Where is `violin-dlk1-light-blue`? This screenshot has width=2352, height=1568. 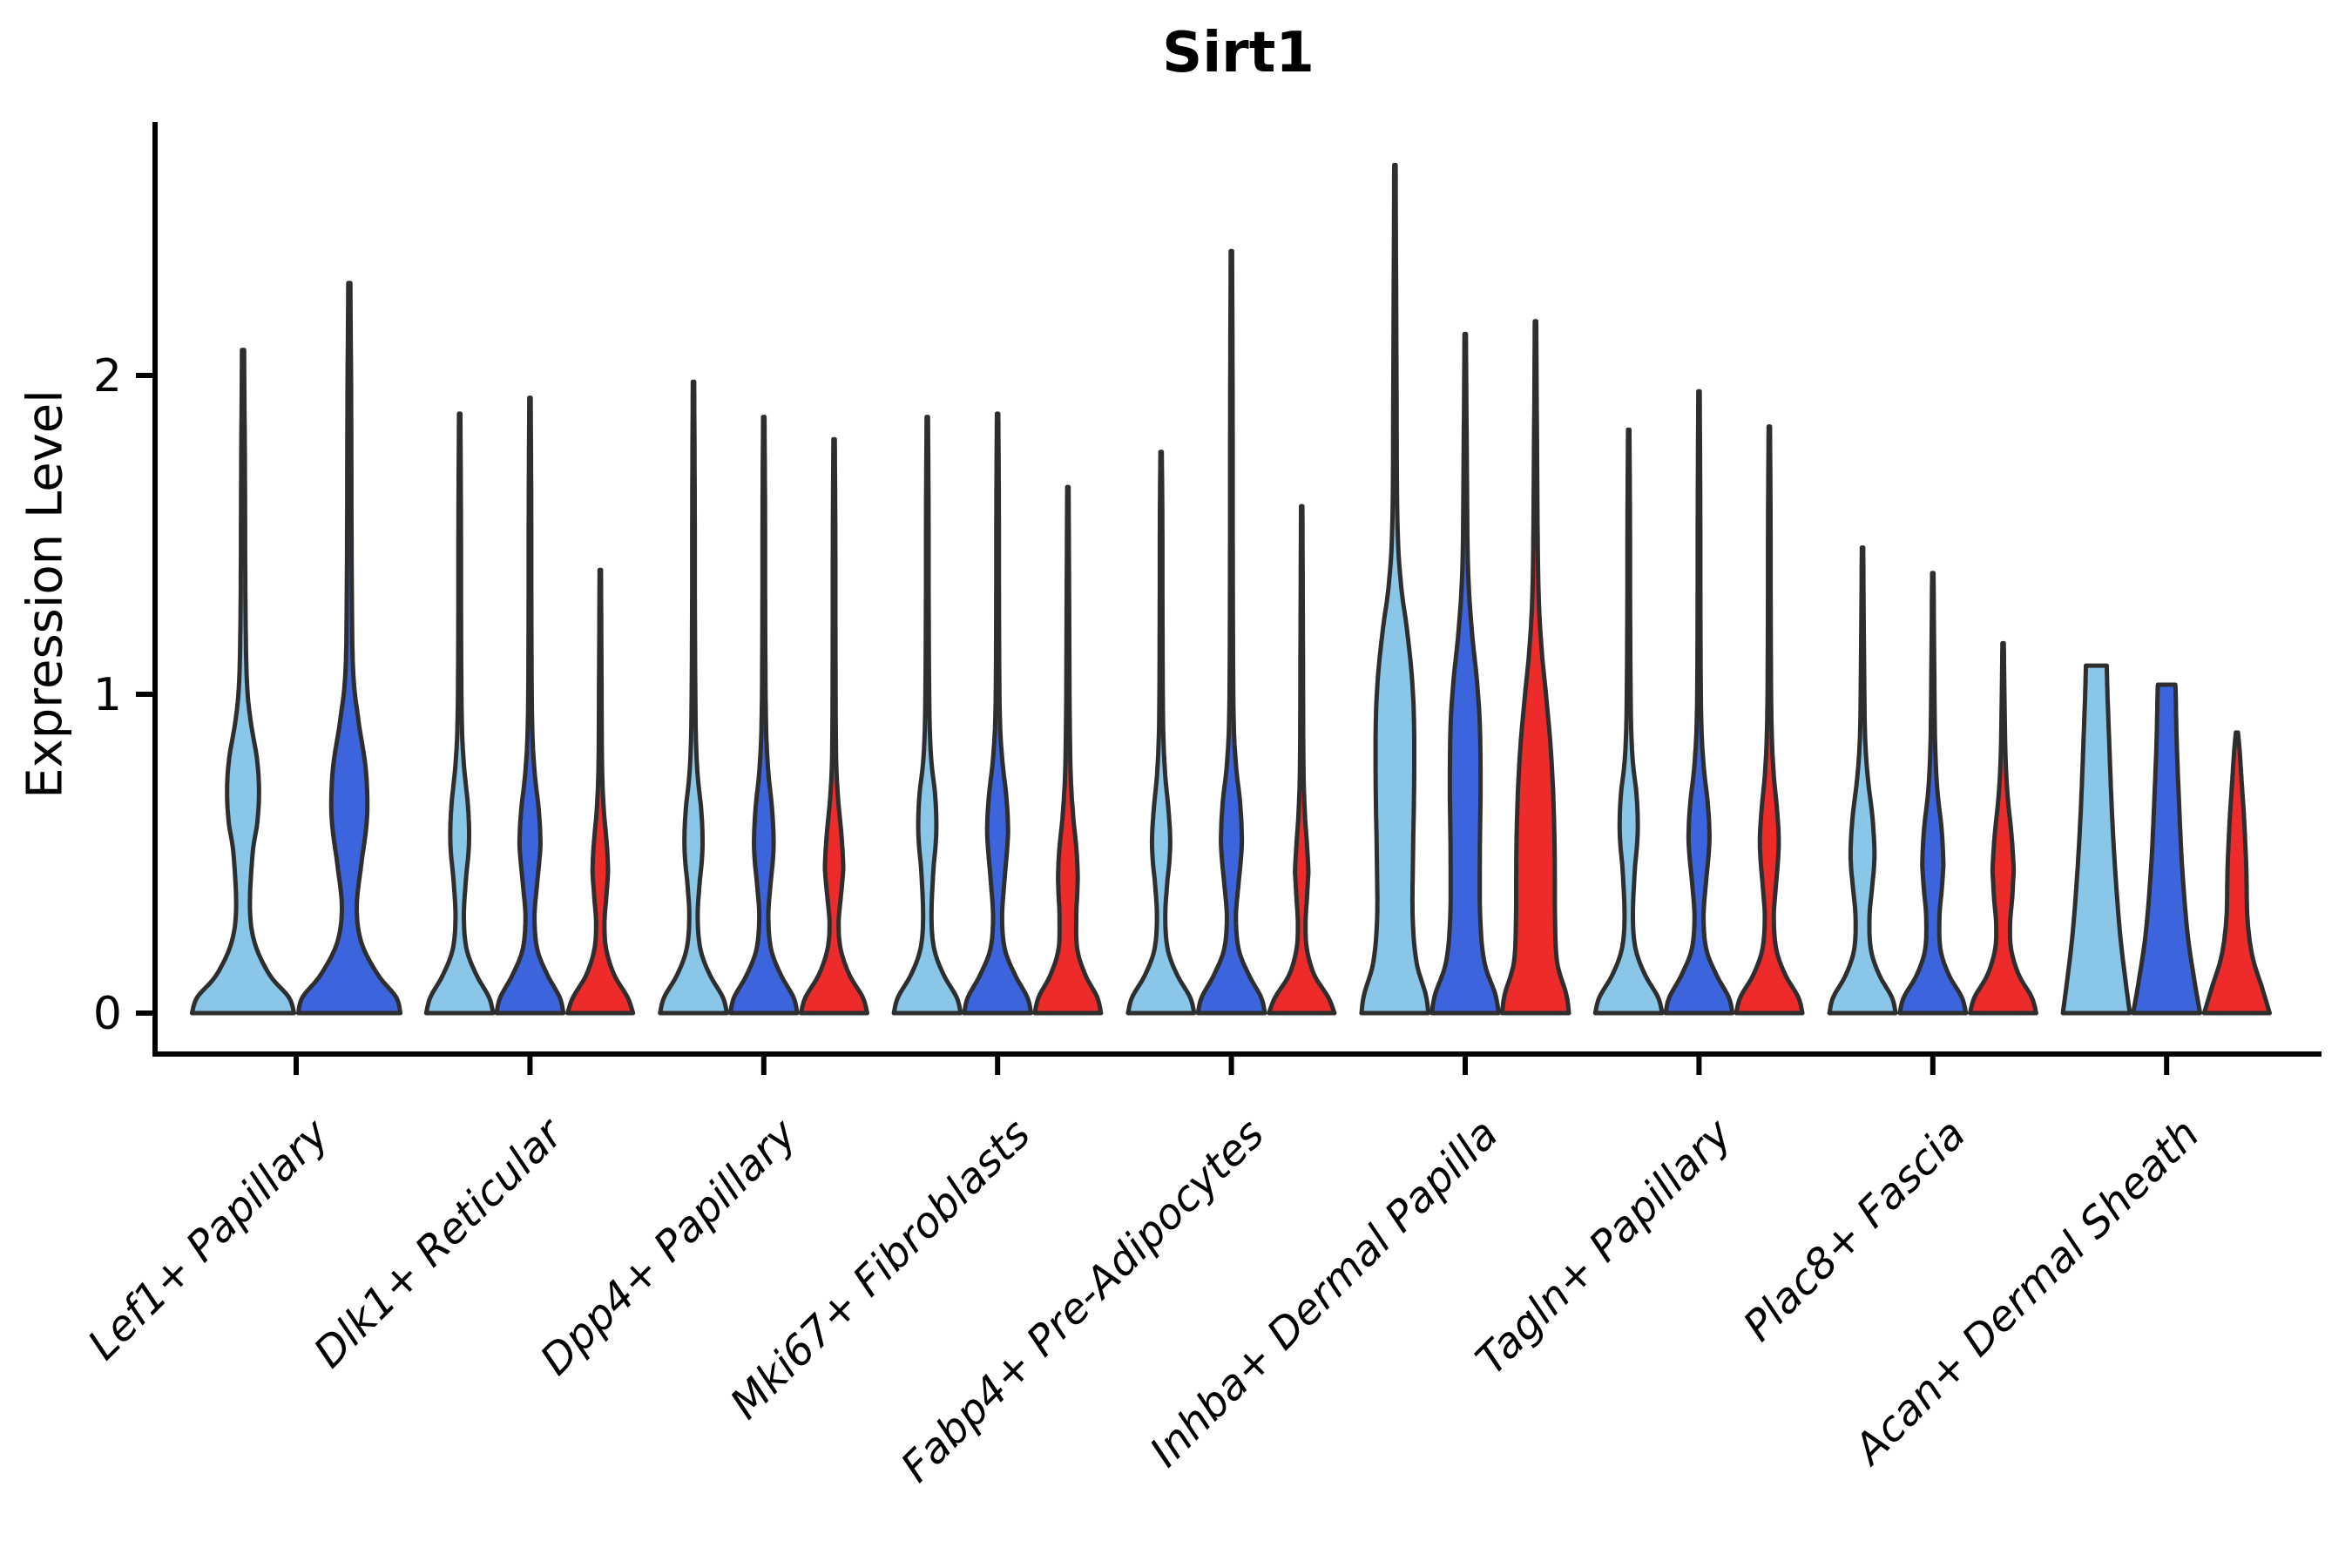 violin-dlk1-light-blue is located at coordinates (460, 713).